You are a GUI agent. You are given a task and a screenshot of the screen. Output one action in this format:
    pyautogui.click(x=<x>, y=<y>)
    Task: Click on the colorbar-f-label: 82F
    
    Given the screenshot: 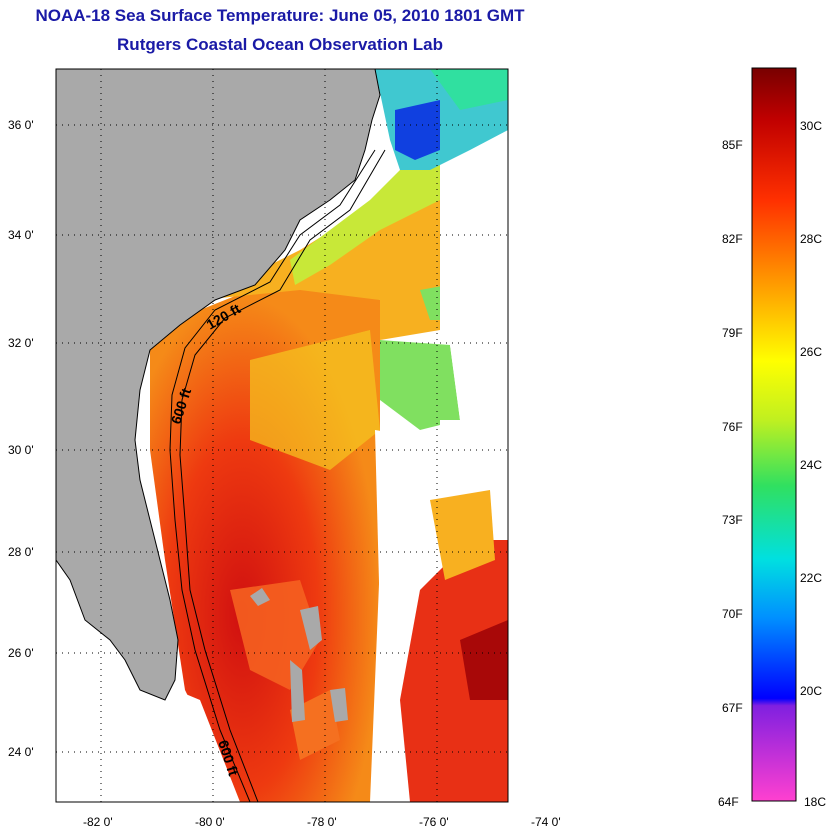 What is the action you would take?
    pyautogui.click(x=732, y=239)
    